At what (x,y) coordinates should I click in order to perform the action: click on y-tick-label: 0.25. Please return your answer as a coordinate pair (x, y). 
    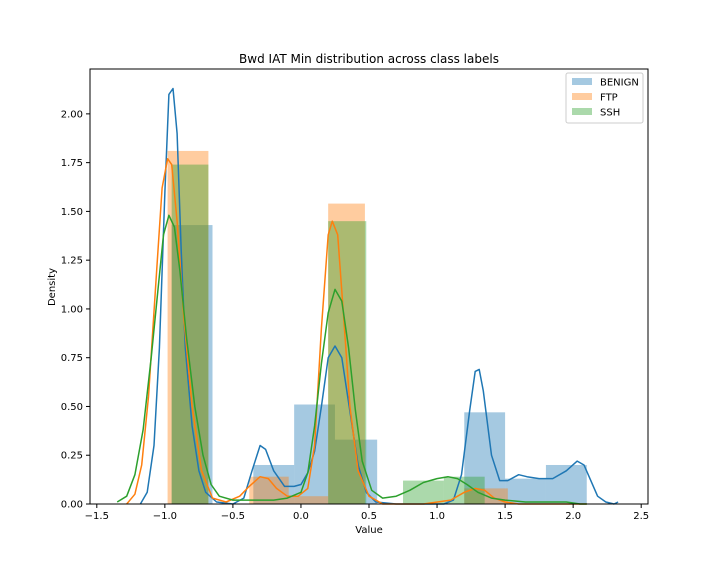
    Looking at the image, I should click on (72, 456).